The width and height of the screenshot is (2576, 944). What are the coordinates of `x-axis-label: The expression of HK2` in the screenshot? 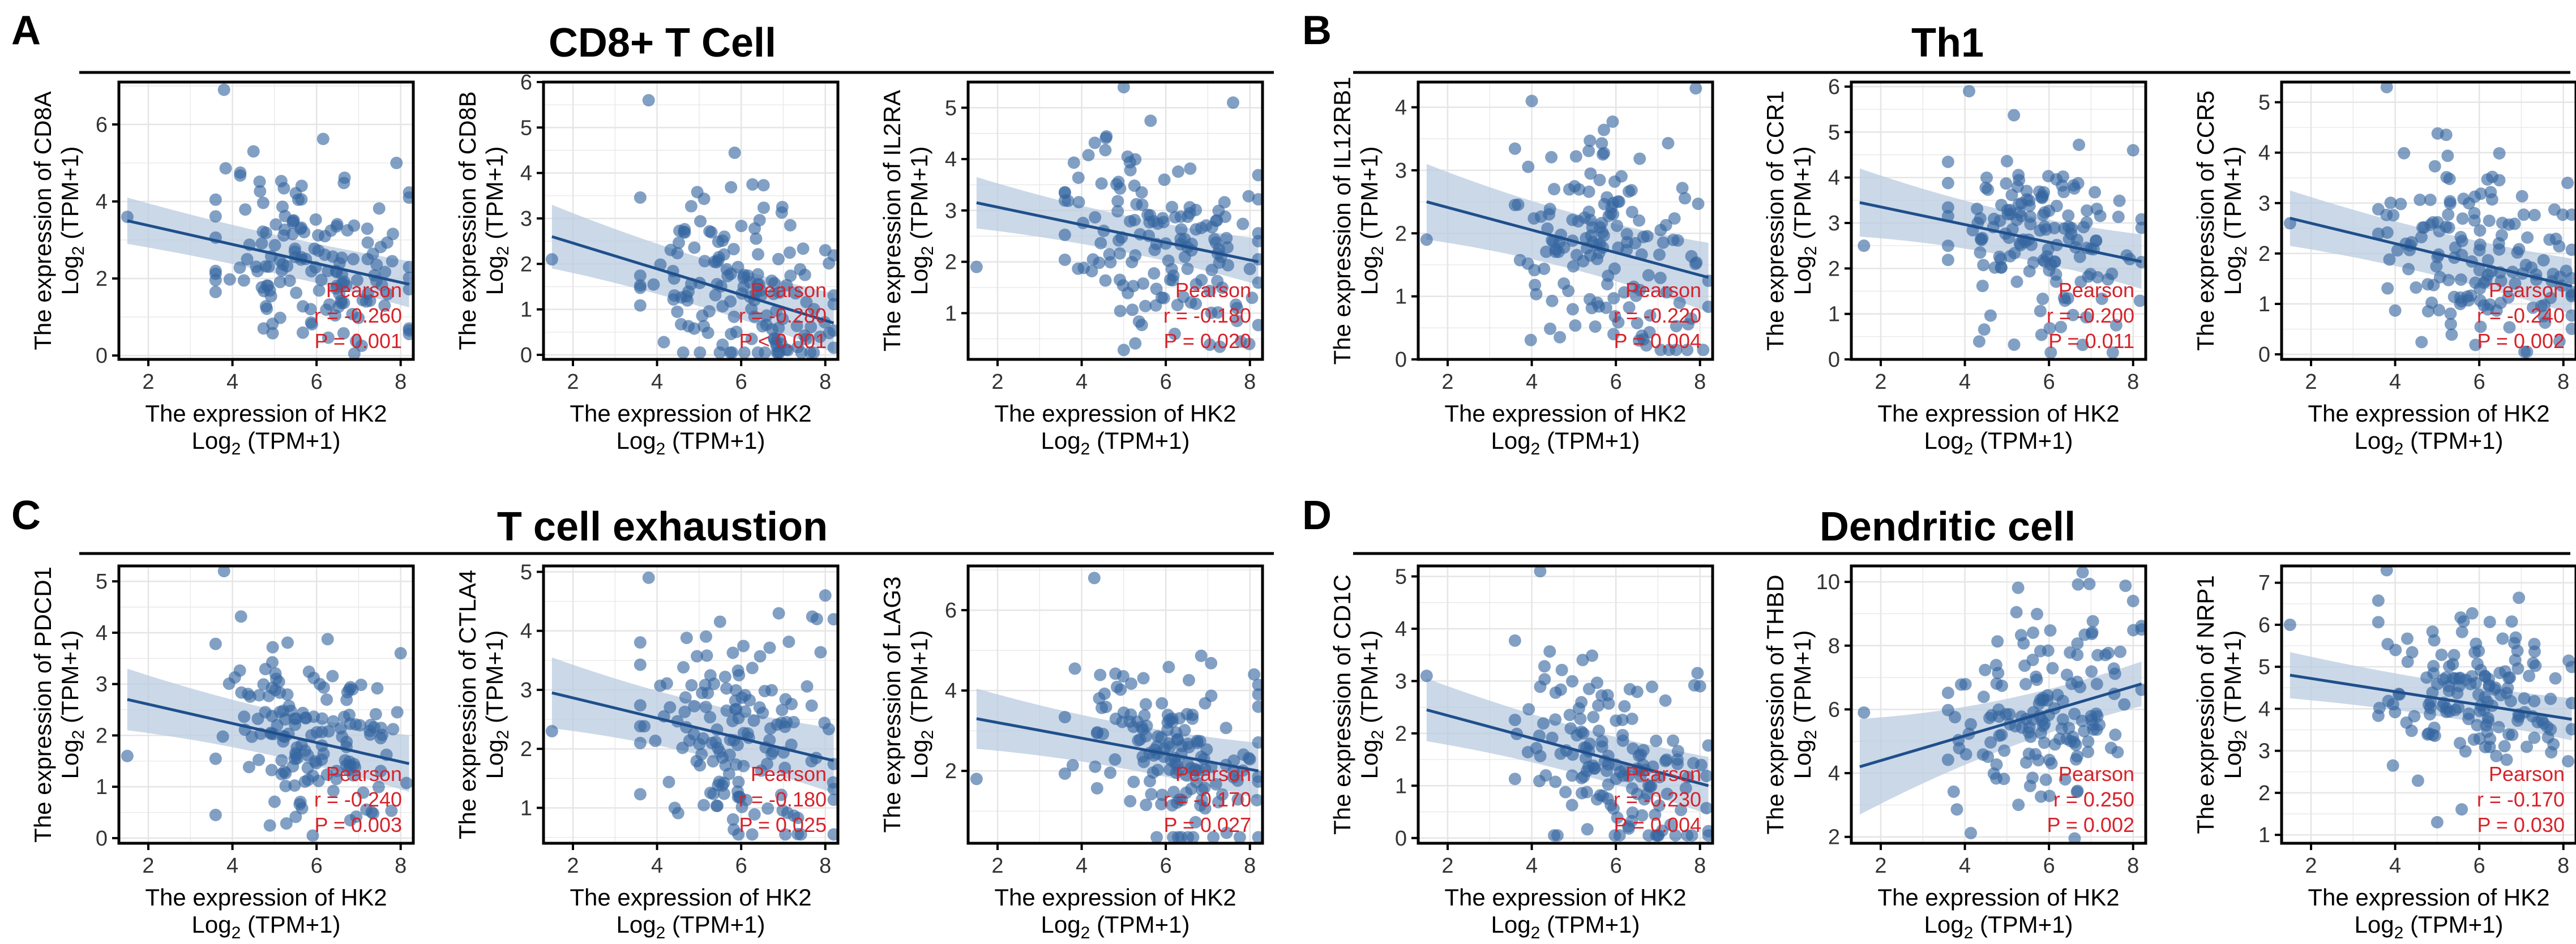 It's located at (690, 413).